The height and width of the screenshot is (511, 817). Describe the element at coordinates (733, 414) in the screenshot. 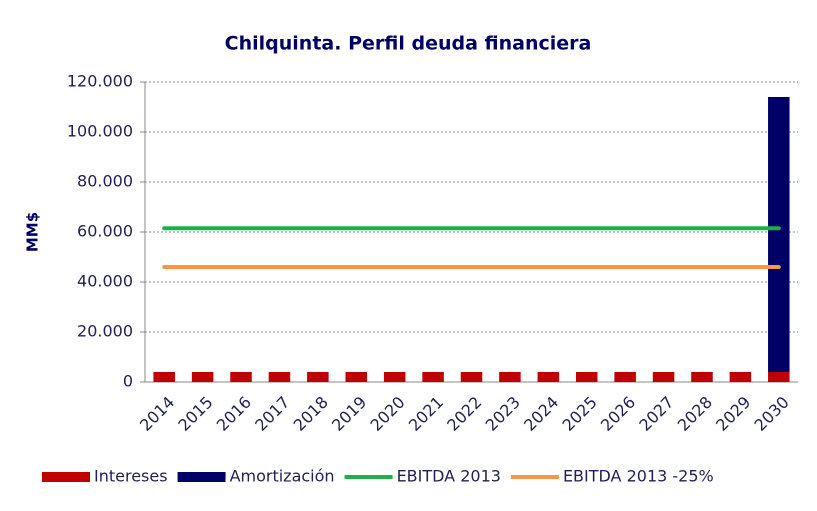

I see `x-tick-label: 2029` at that location.